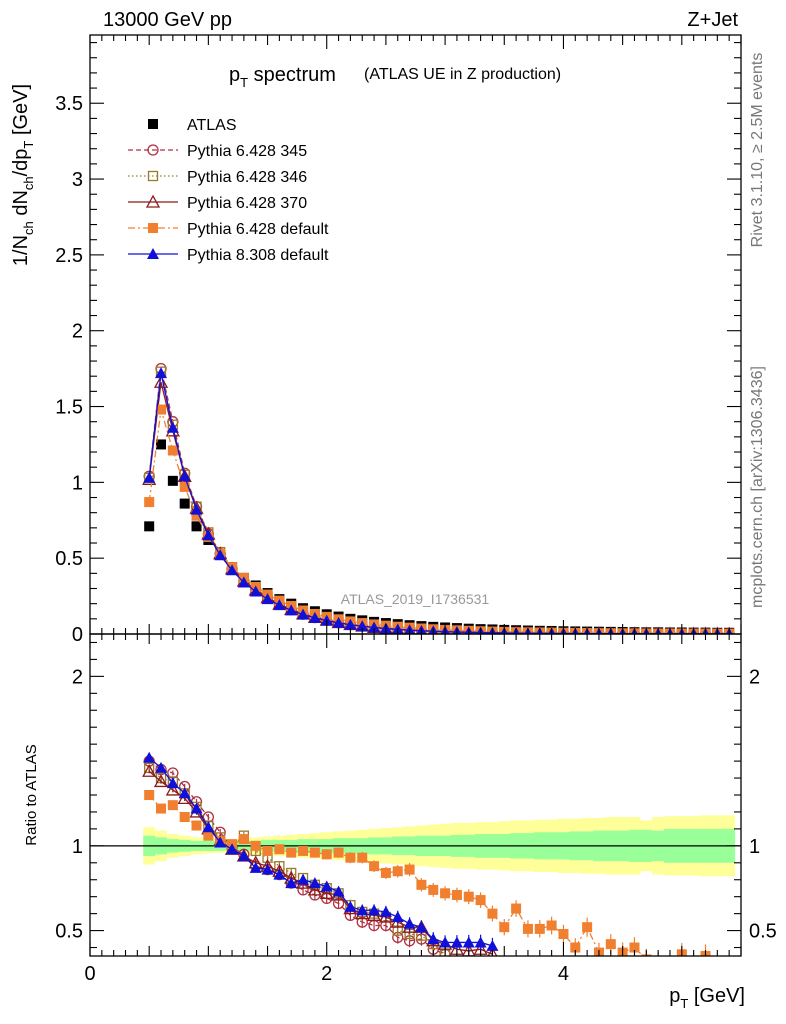  What do you see at coordinates (23, 175) in the screenshot?
I see `main-ylabel: 1/Nch dNch/dpT [GeV]` at bounding box center [23, 175].